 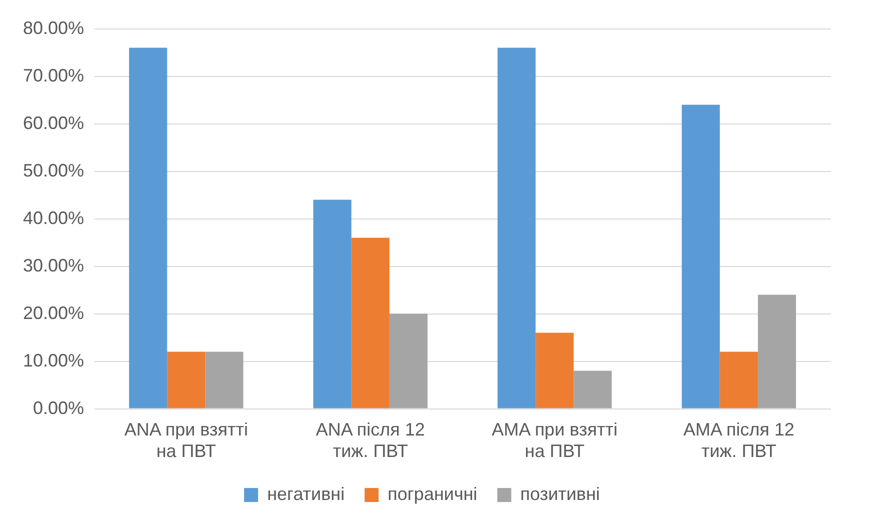 What do you see at coordinates (53, 75) in the screenshot?
I see `y-tick-label: 70.00%` at bounding box center [53, 75].